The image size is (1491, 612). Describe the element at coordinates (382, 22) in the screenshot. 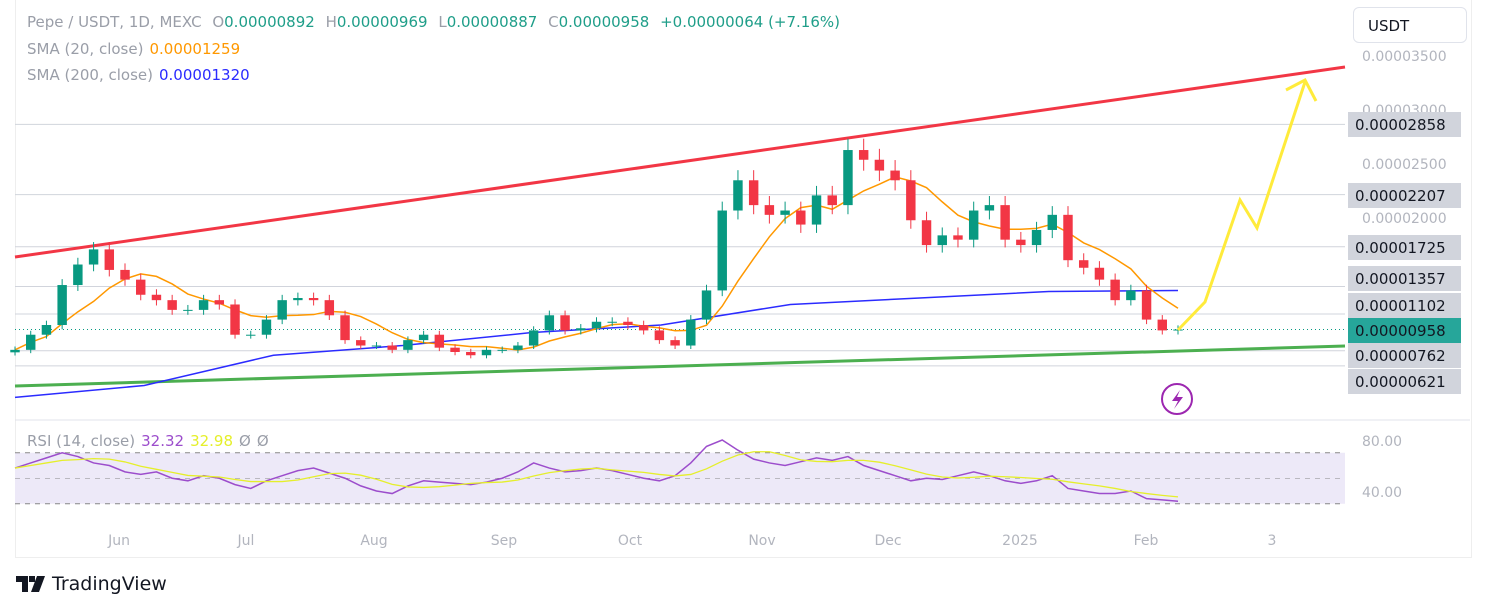

I see `high-value: 0.00000969` at that location.